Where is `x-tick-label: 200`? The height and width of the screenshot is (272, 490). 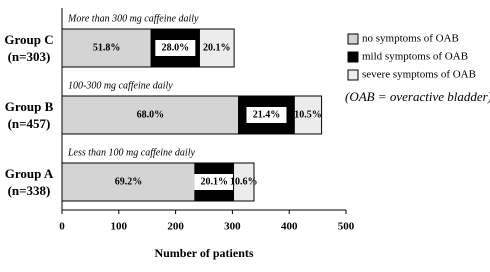 x-tick-label: 200 is located at coordinates (175, 227).